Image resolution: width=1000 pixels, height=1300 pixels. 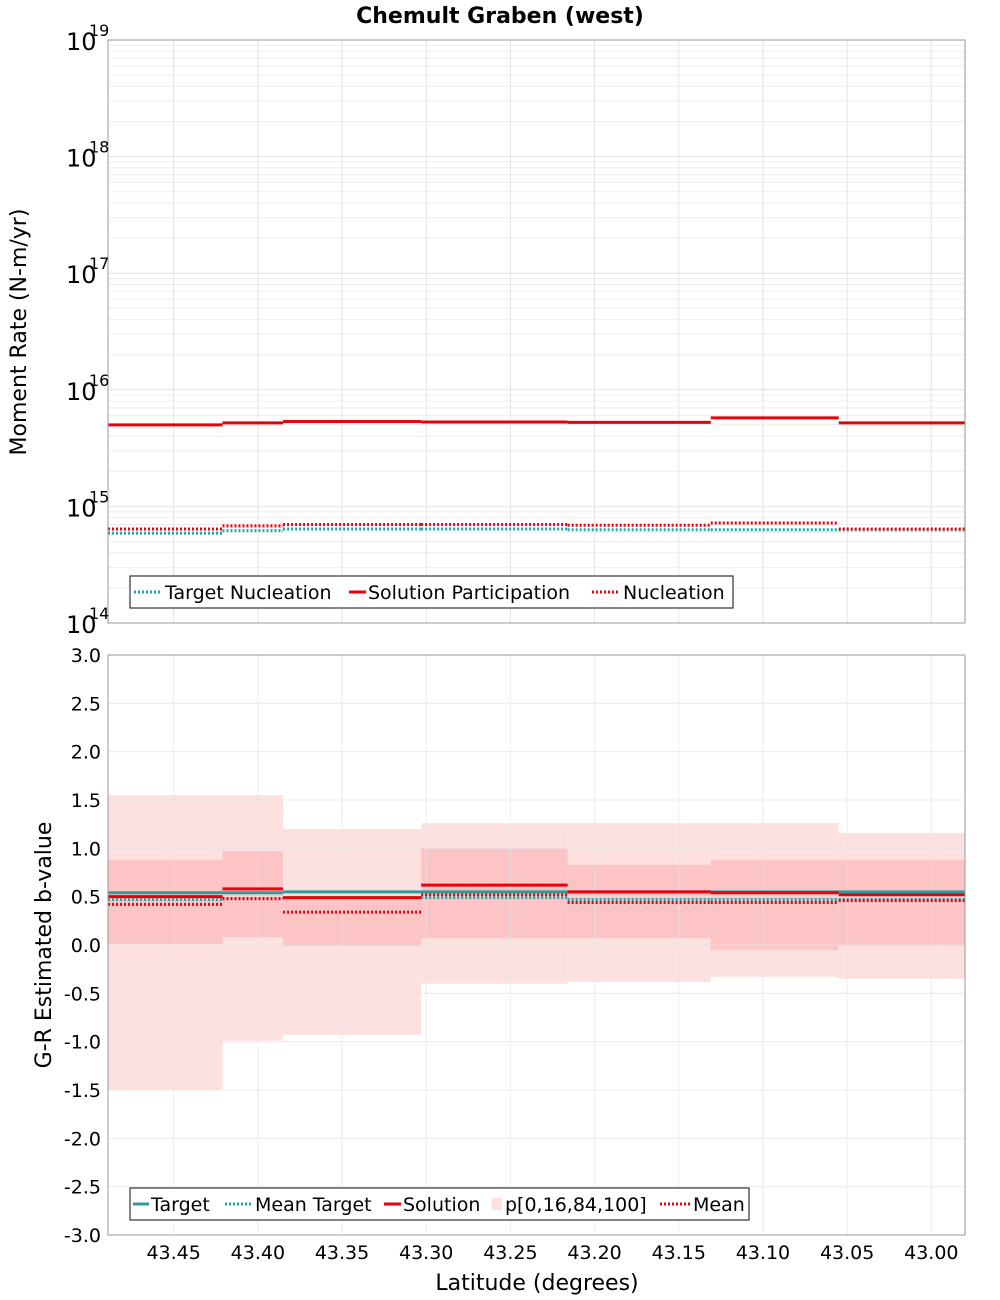 What do you see at coordinates (99, 496) in the screenshot?
I see `y-tick-exponent: 15` at bounding box center [99, 496].